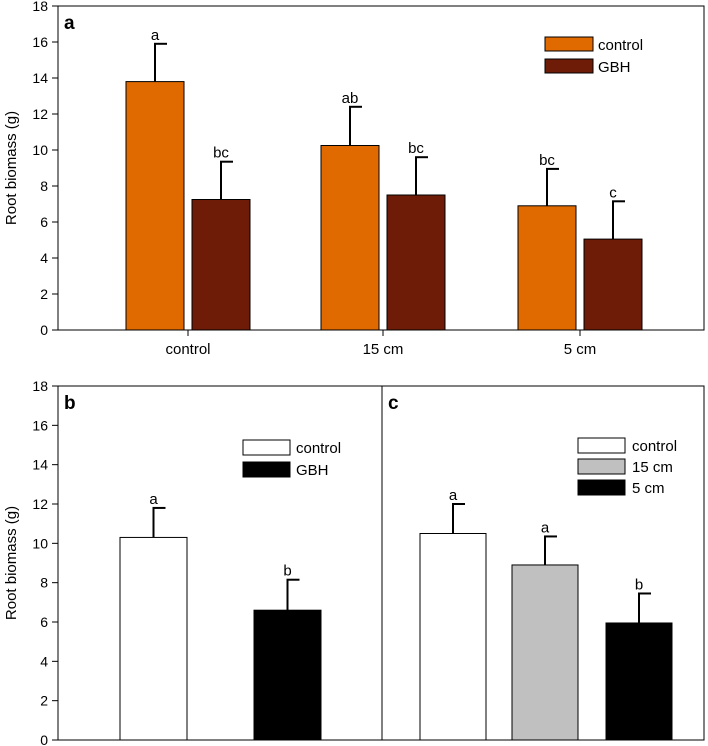  I want to click on x-tick-label: control, so click(187, 349).